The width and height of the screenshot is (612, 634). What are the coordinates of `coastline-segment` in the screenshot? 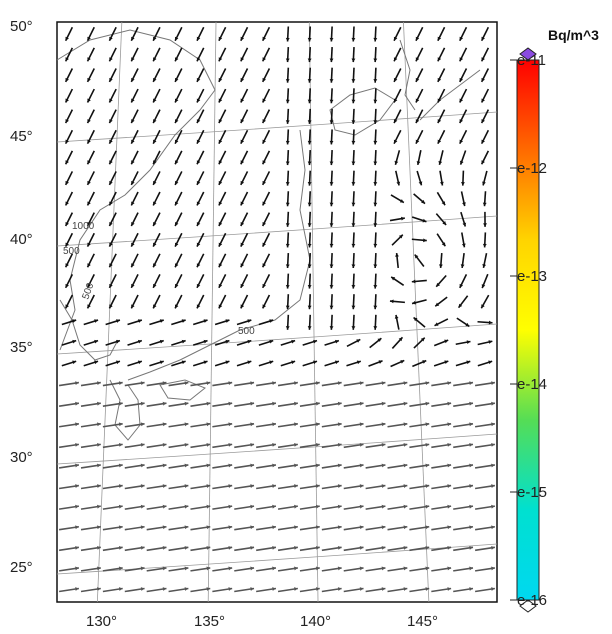 It's located at (182, 390).